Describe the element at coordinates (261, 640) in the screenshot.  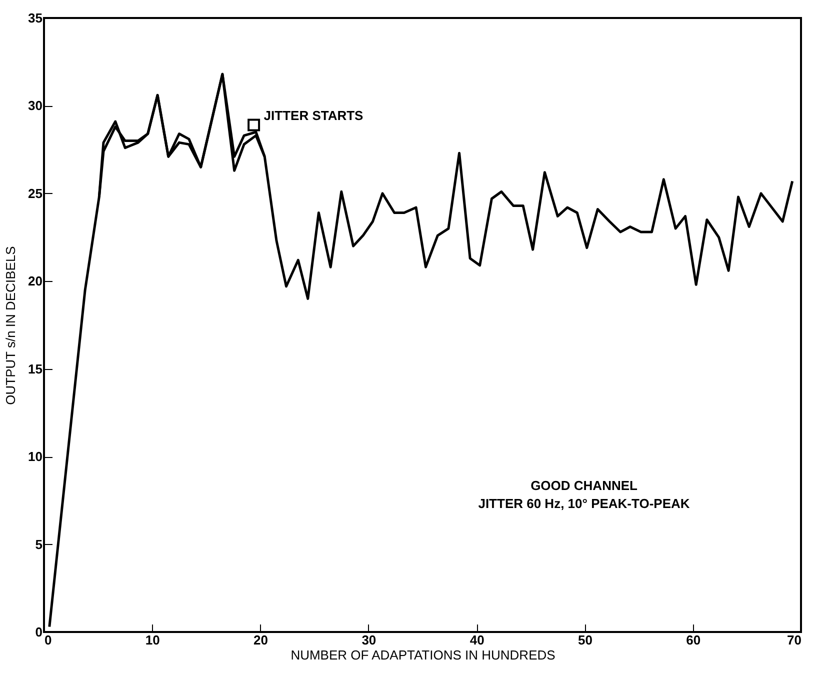
I see `x-tick-label: 20` at that location.